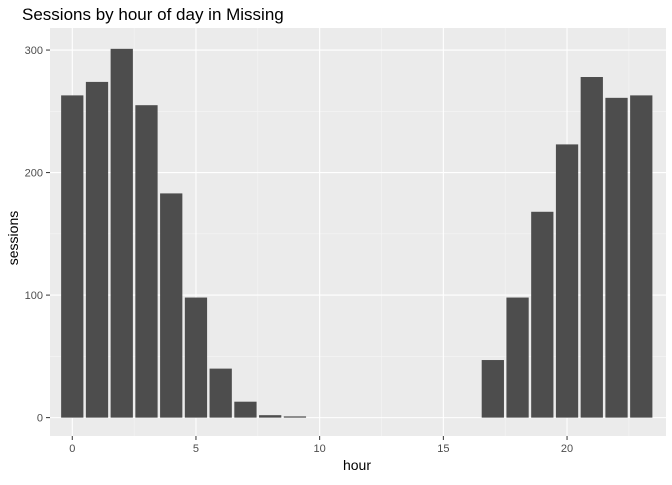 This screenshot has height=485, width=672. Describe the element at coordinates (320, 449) in the screenshot. I see `x-tick-label: 10` at that location.